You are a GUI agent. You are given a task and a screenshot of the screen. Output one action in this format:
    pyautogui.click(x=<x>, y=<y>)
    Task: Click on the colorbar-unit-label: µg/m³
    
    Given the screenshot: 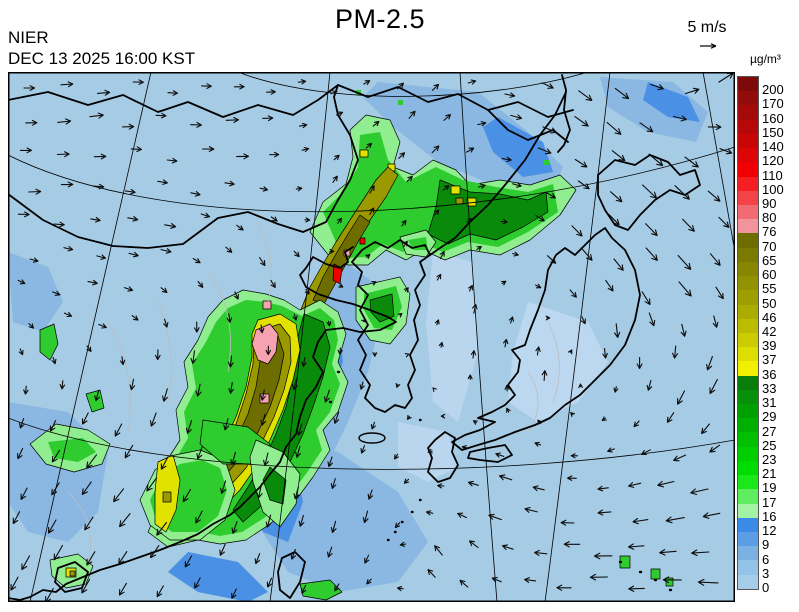 What is the action you would take?
    pyautogui.click(x=765, y=59)
    